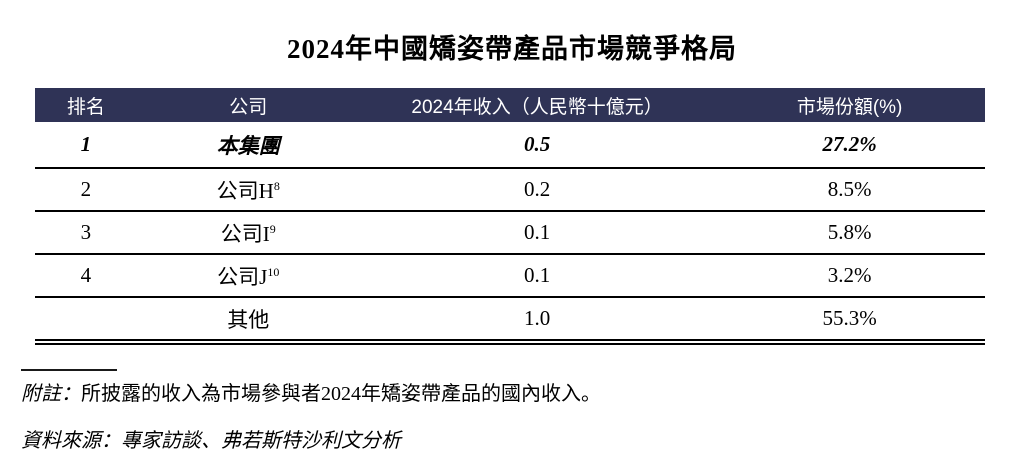 The image size is (1024, 460). I want to click on footnote-divider, so click(69, 370).